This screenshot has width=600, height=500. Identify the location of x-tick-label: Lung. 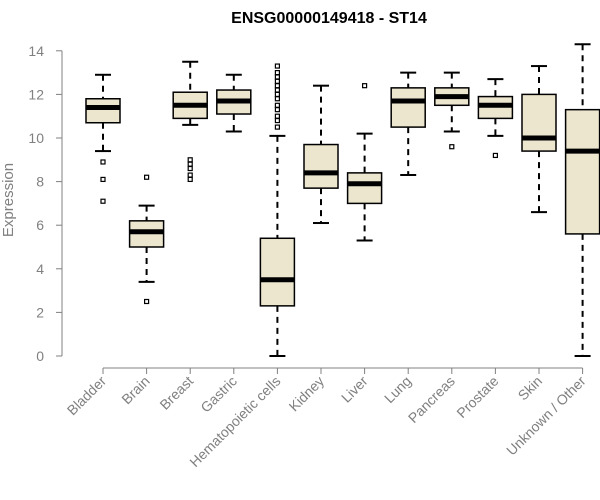
(397, 389).